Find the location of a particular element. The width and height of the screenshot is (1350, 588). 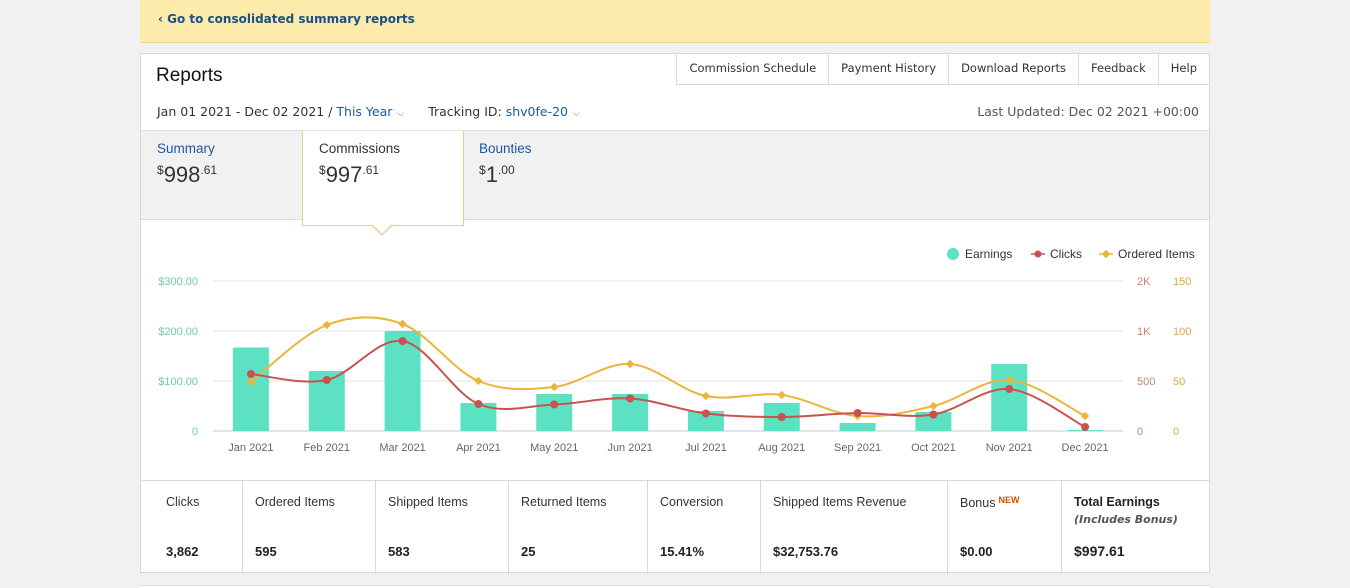

feedback-link: Feedback is located at coordinates (1118, 69).